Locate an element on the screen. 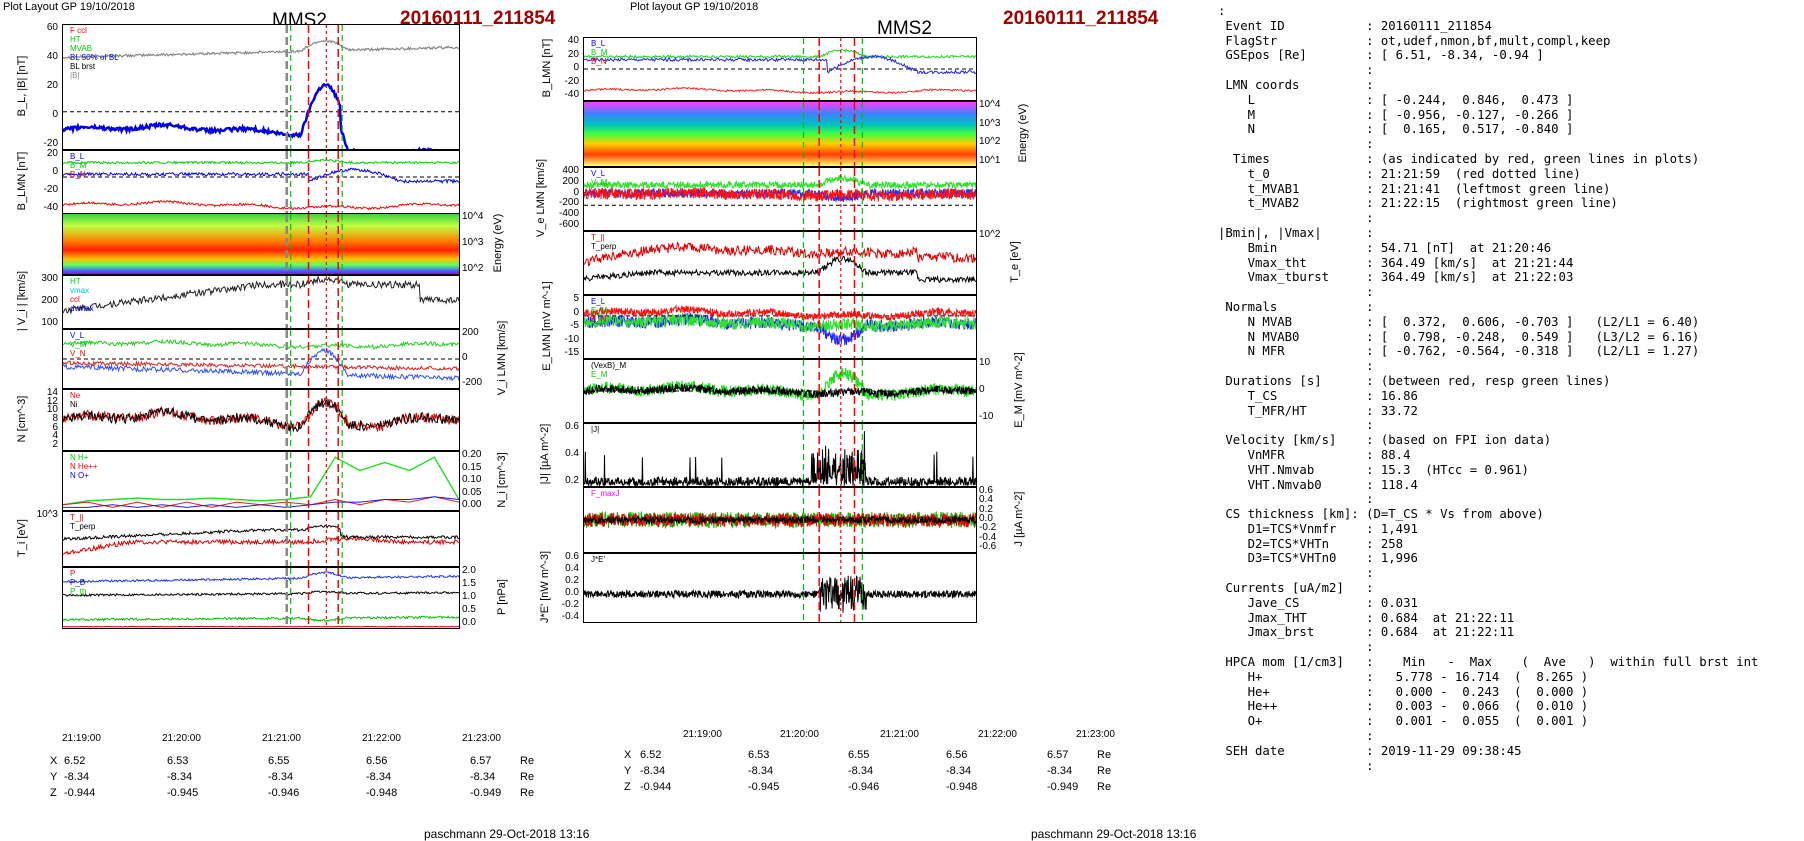 This screenshot has width=1804, height=841. mid-bm-line is located at coordinates (780, 54).